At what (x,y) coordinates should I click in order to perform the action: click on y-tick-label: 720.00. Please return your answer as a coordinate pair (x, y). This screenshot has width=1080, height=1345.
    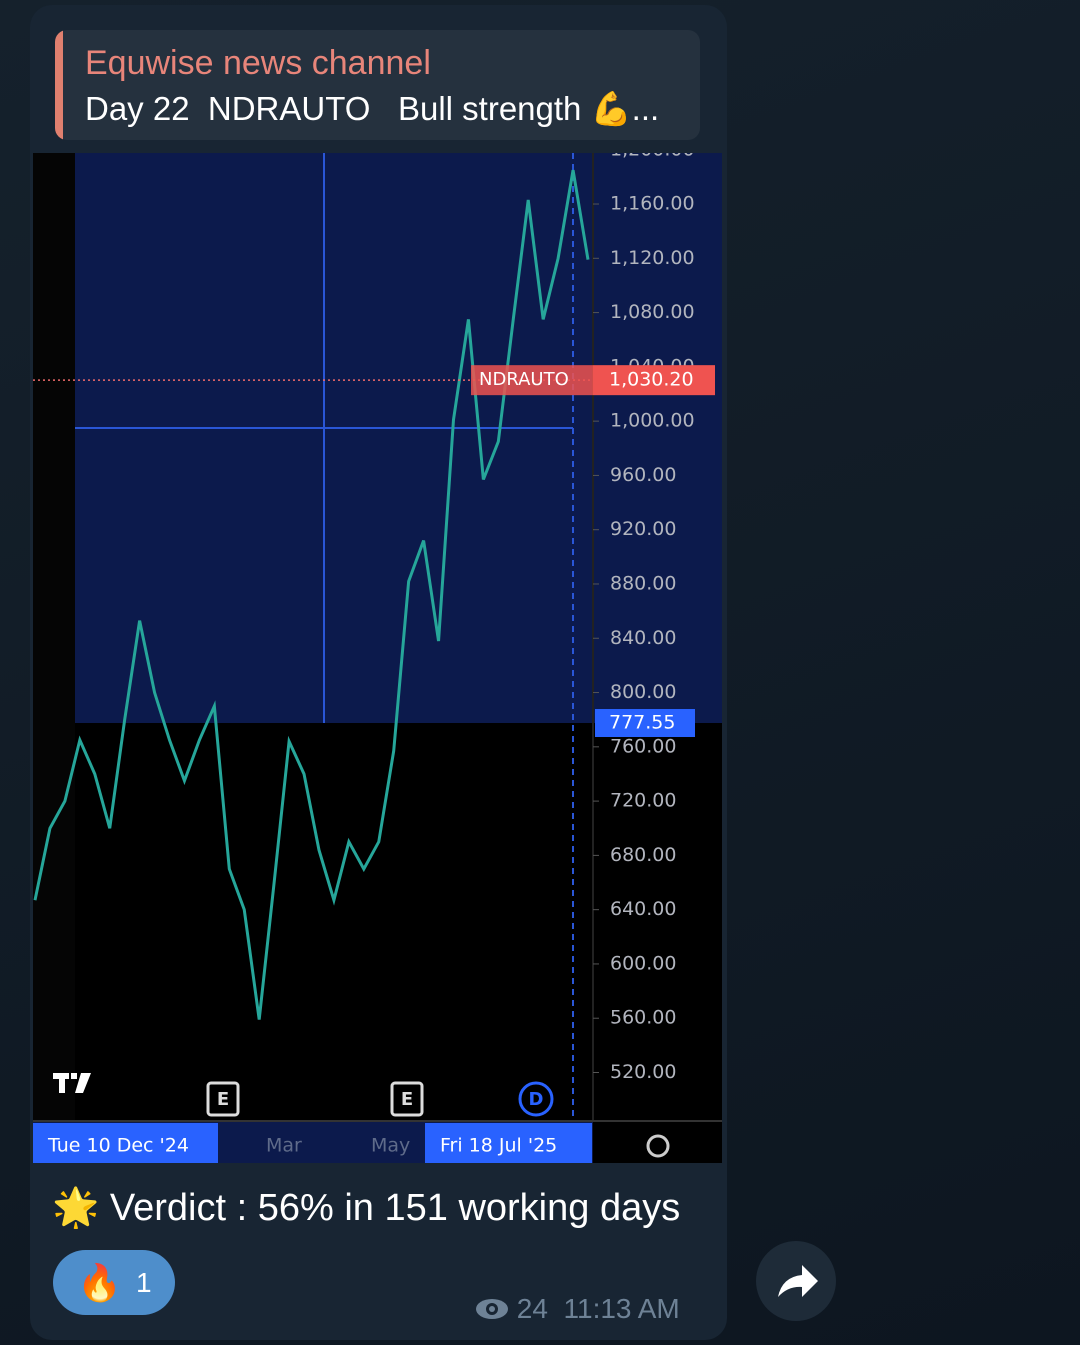
    Looking at the image, I should click on (643, 801).